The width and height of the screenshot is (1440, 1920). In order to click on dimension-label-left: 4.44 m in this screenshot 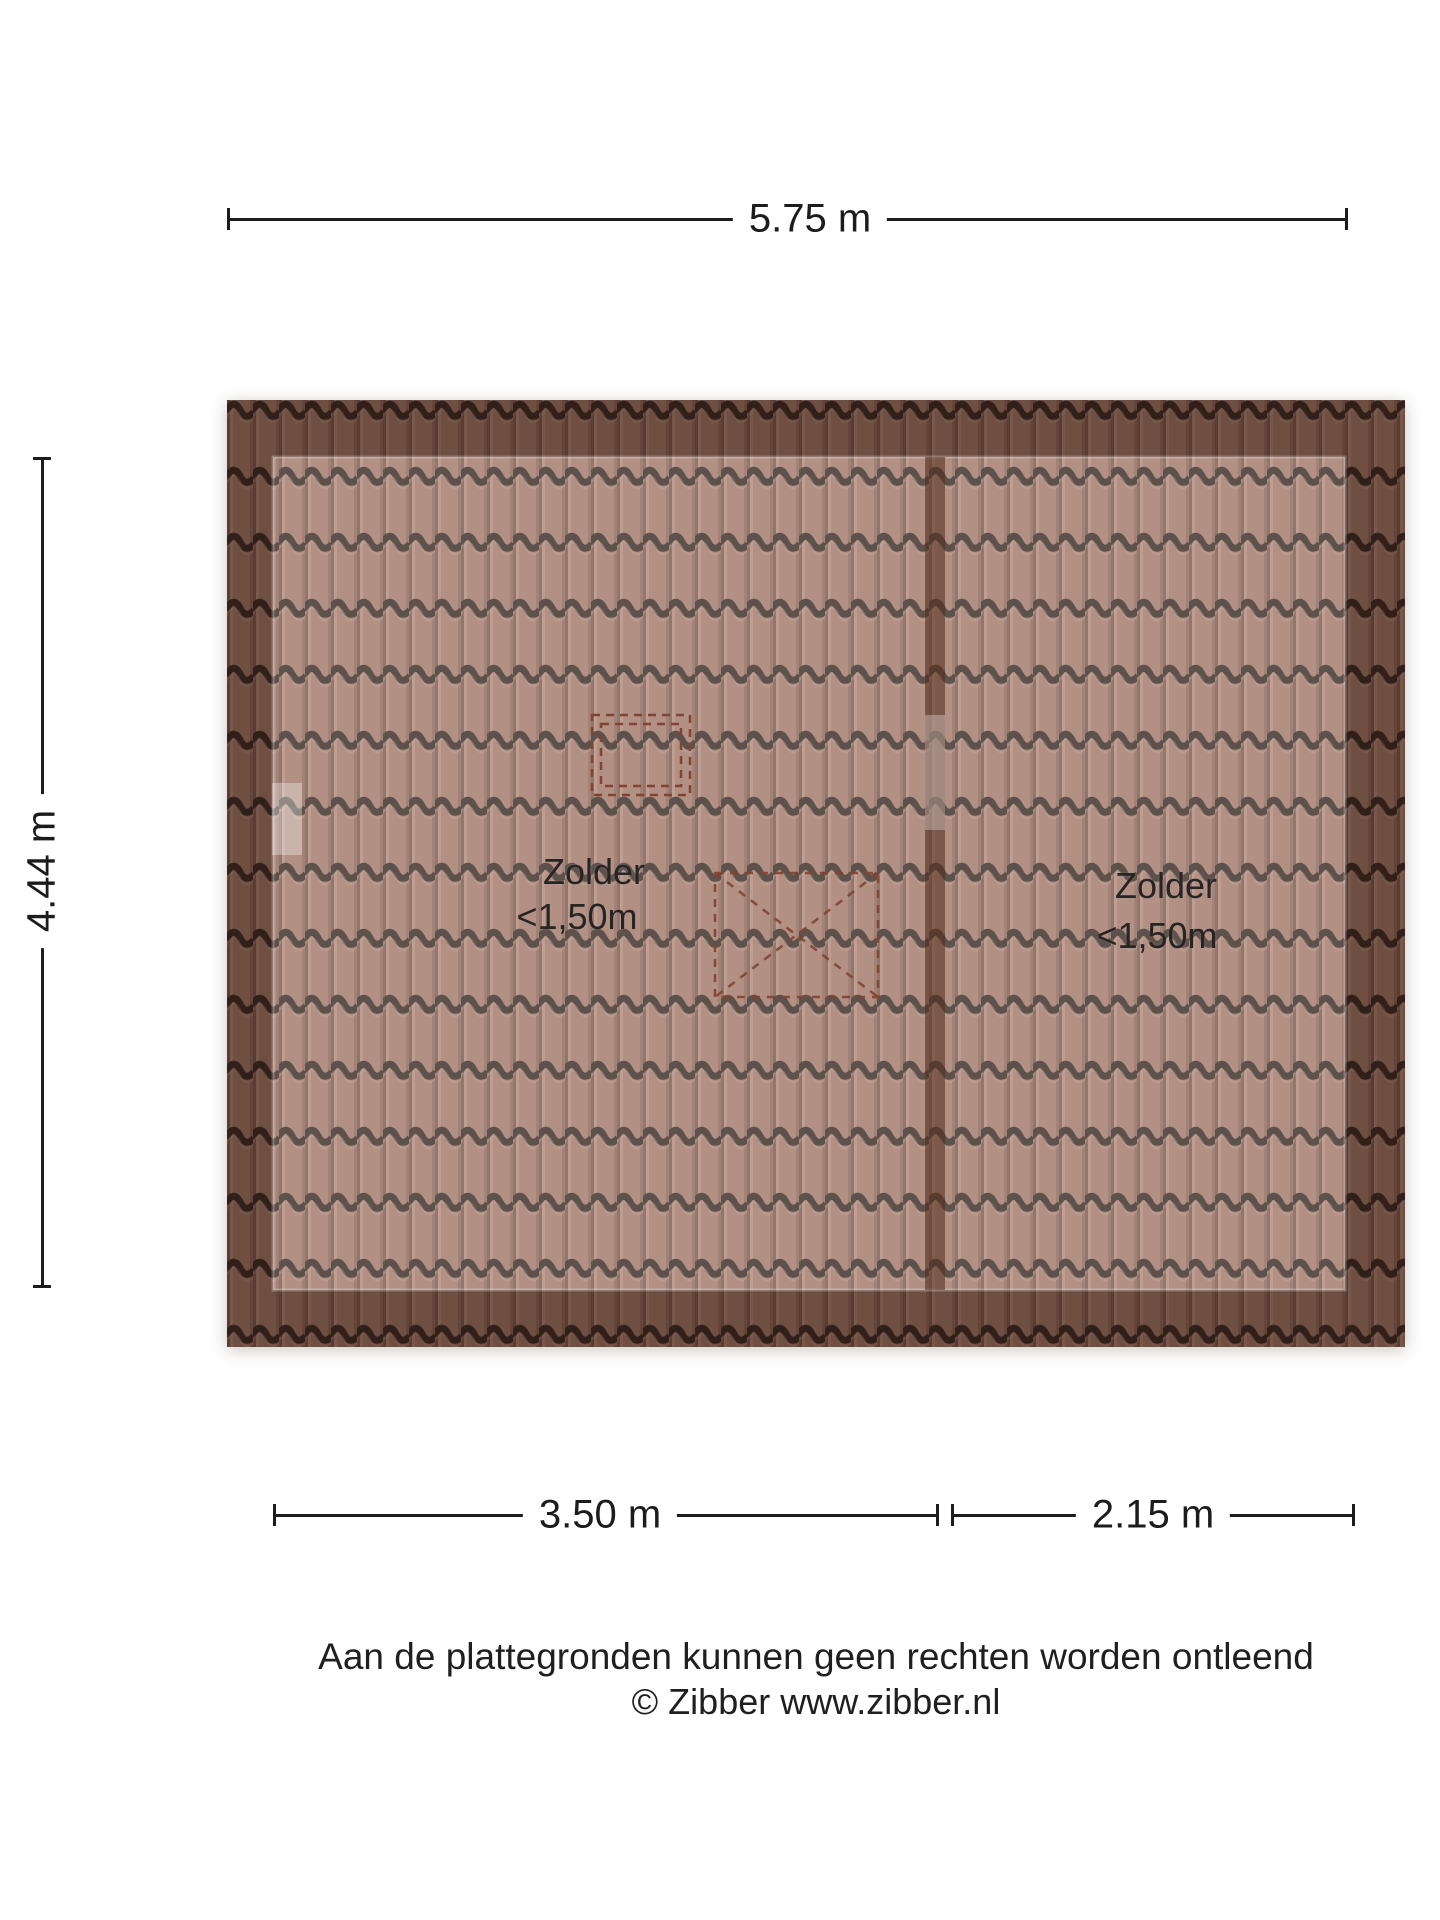, I will do `click(42, 871)`.